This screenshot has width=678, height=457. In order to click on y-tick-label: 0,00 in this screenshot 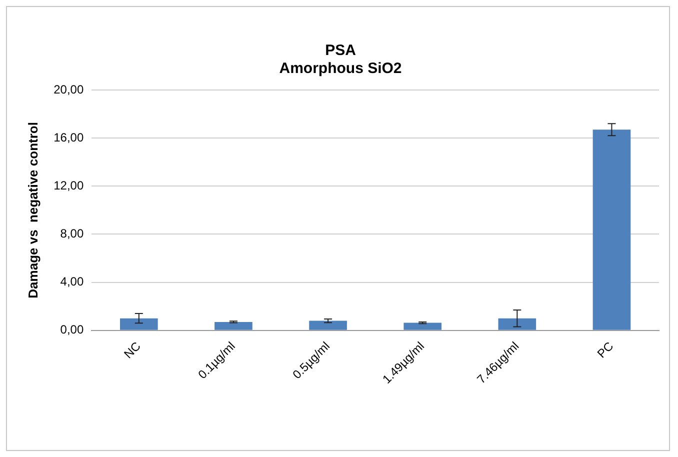, I will do `click(72, 329)`.